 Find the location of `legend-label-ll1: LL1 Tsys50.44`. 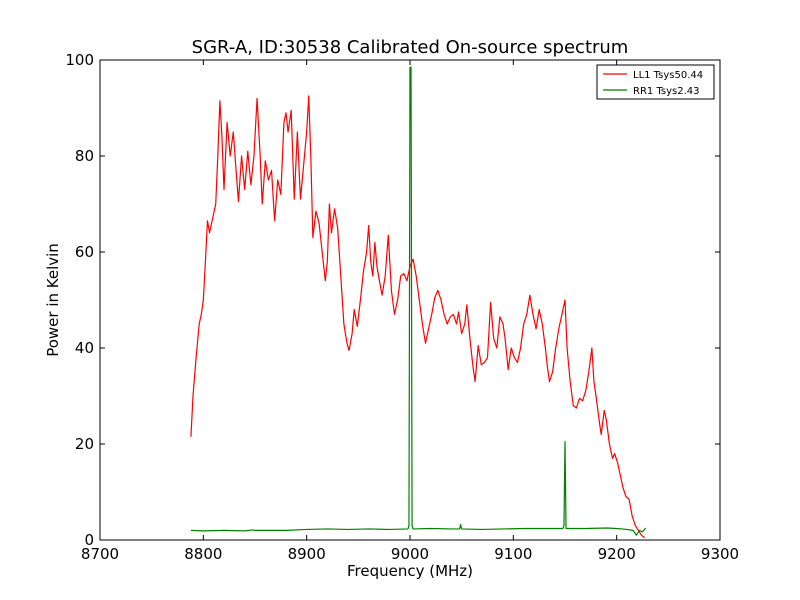

legend-label-ll1: LL1 Tsys50.44 is located at coordinates (668, 75).